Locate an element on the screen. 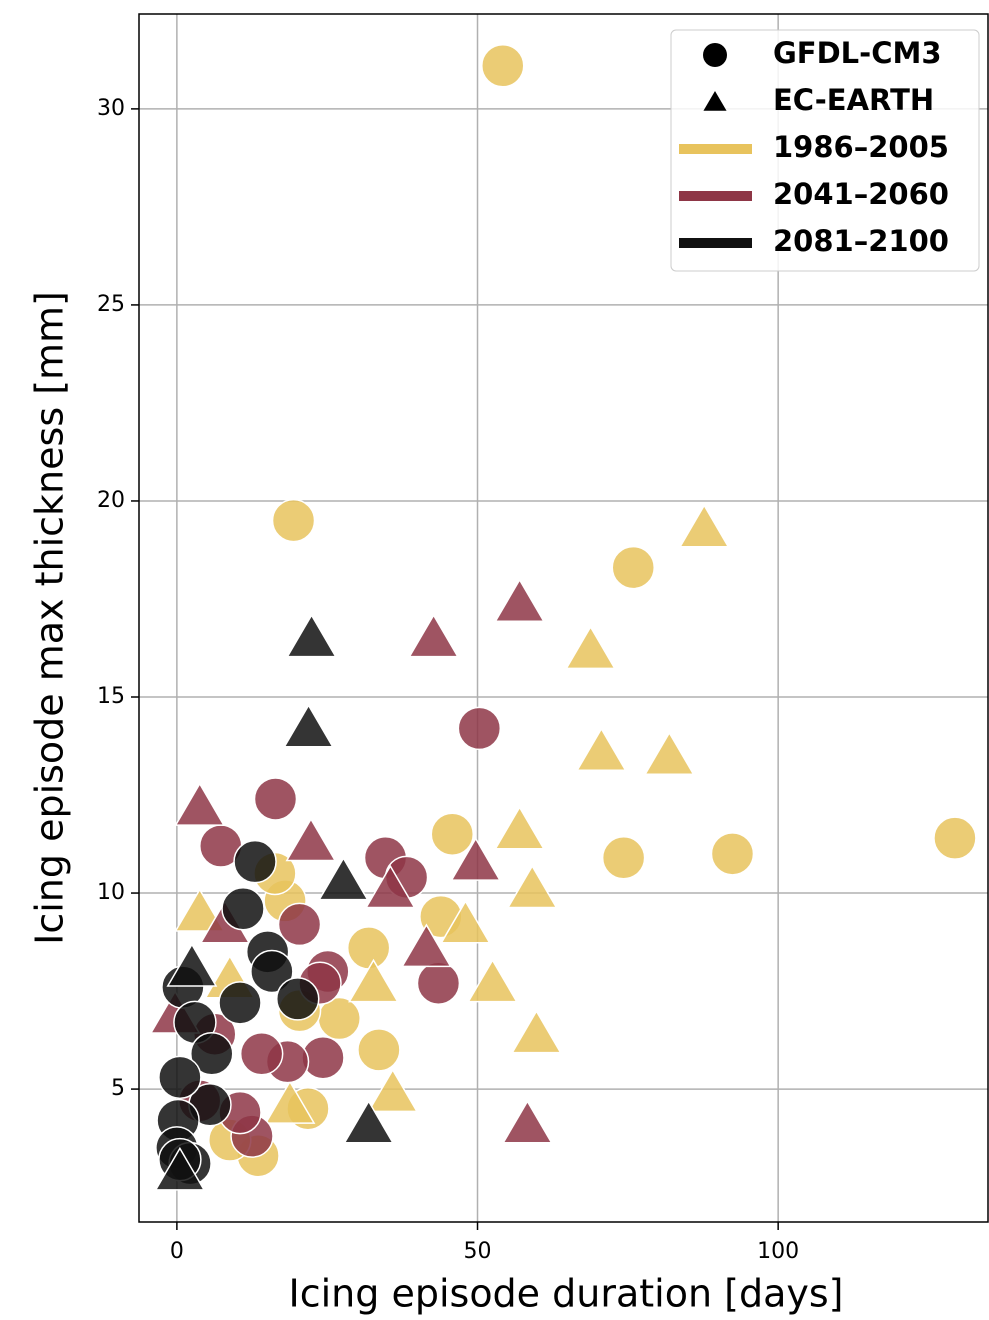 Image resolution: width=989 pixels, height=1320 pixels. legend-label: 2081–2100 is located at coordinates (861, 241).